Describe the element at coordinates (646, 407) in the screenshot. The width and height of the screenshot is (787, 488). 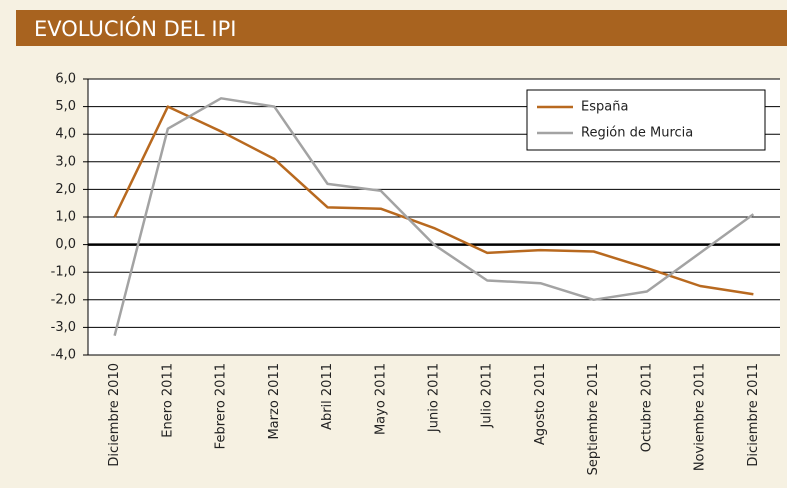
I see `x-tick-label: Octubre 2011` at that location.